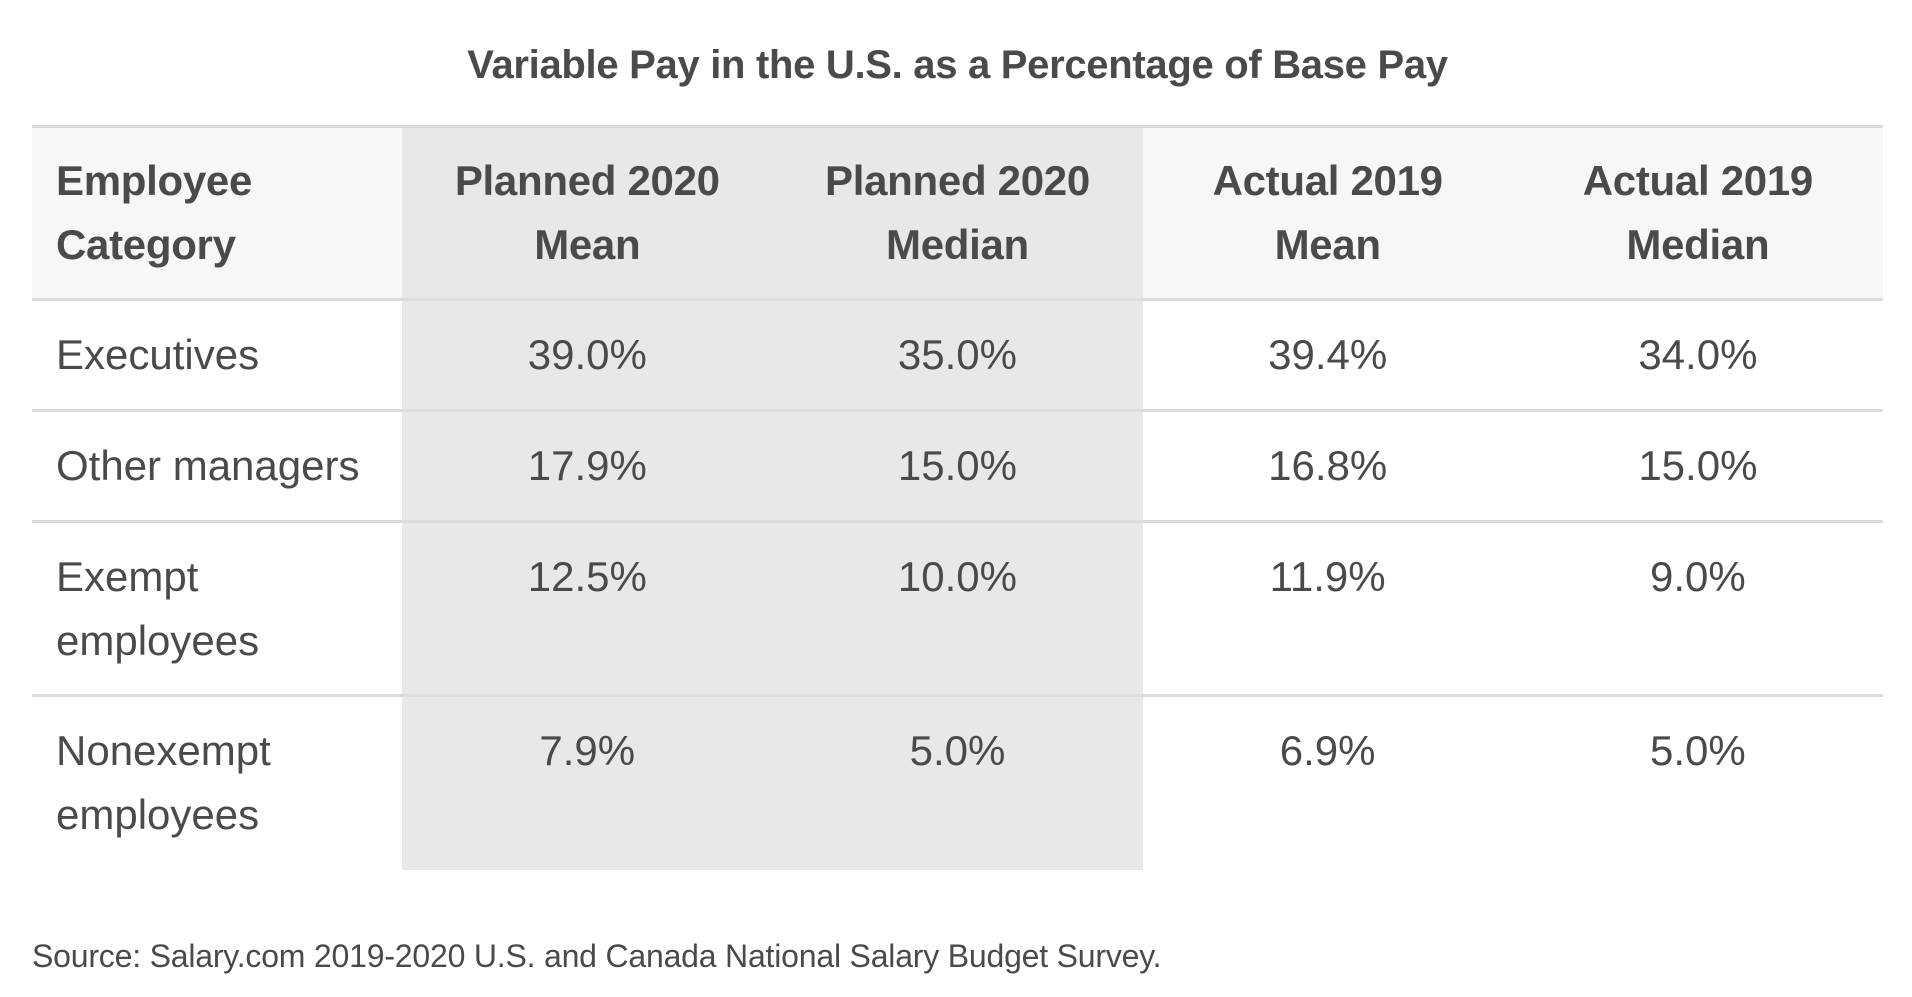 The width and height of the screenshot is (1912, 997). What do you see at coordinates (1328, 354) in the screenshot?
I see `value-cell-actual-mean: 39.4%` at bounding box center [1328, 354].